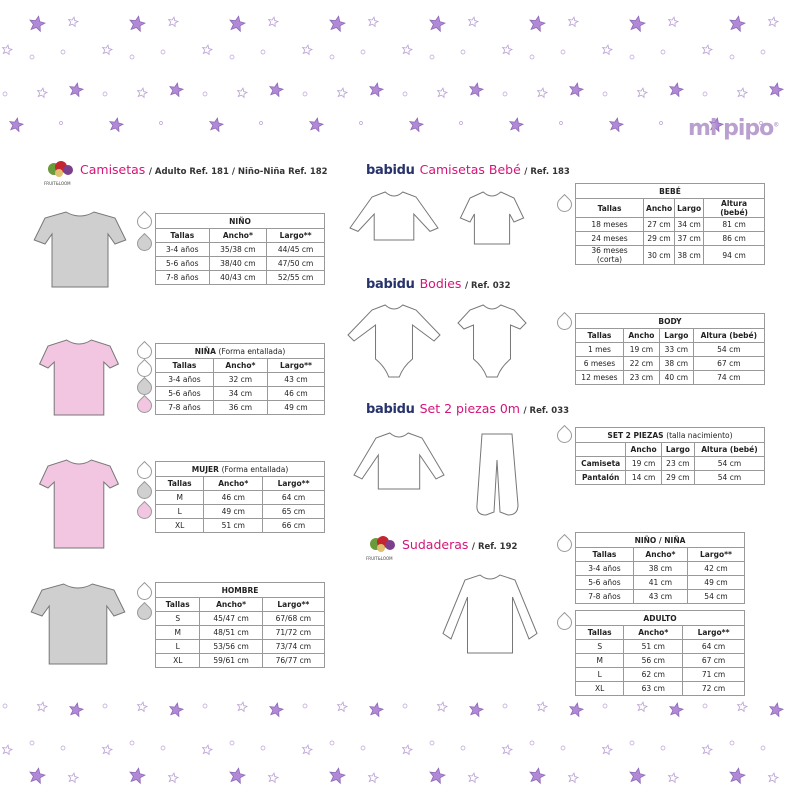 The image size is (800, 800). Describe the element at coordinates (653, 688) in the screenshot. I see `table-cell: 63 cm` at that location.